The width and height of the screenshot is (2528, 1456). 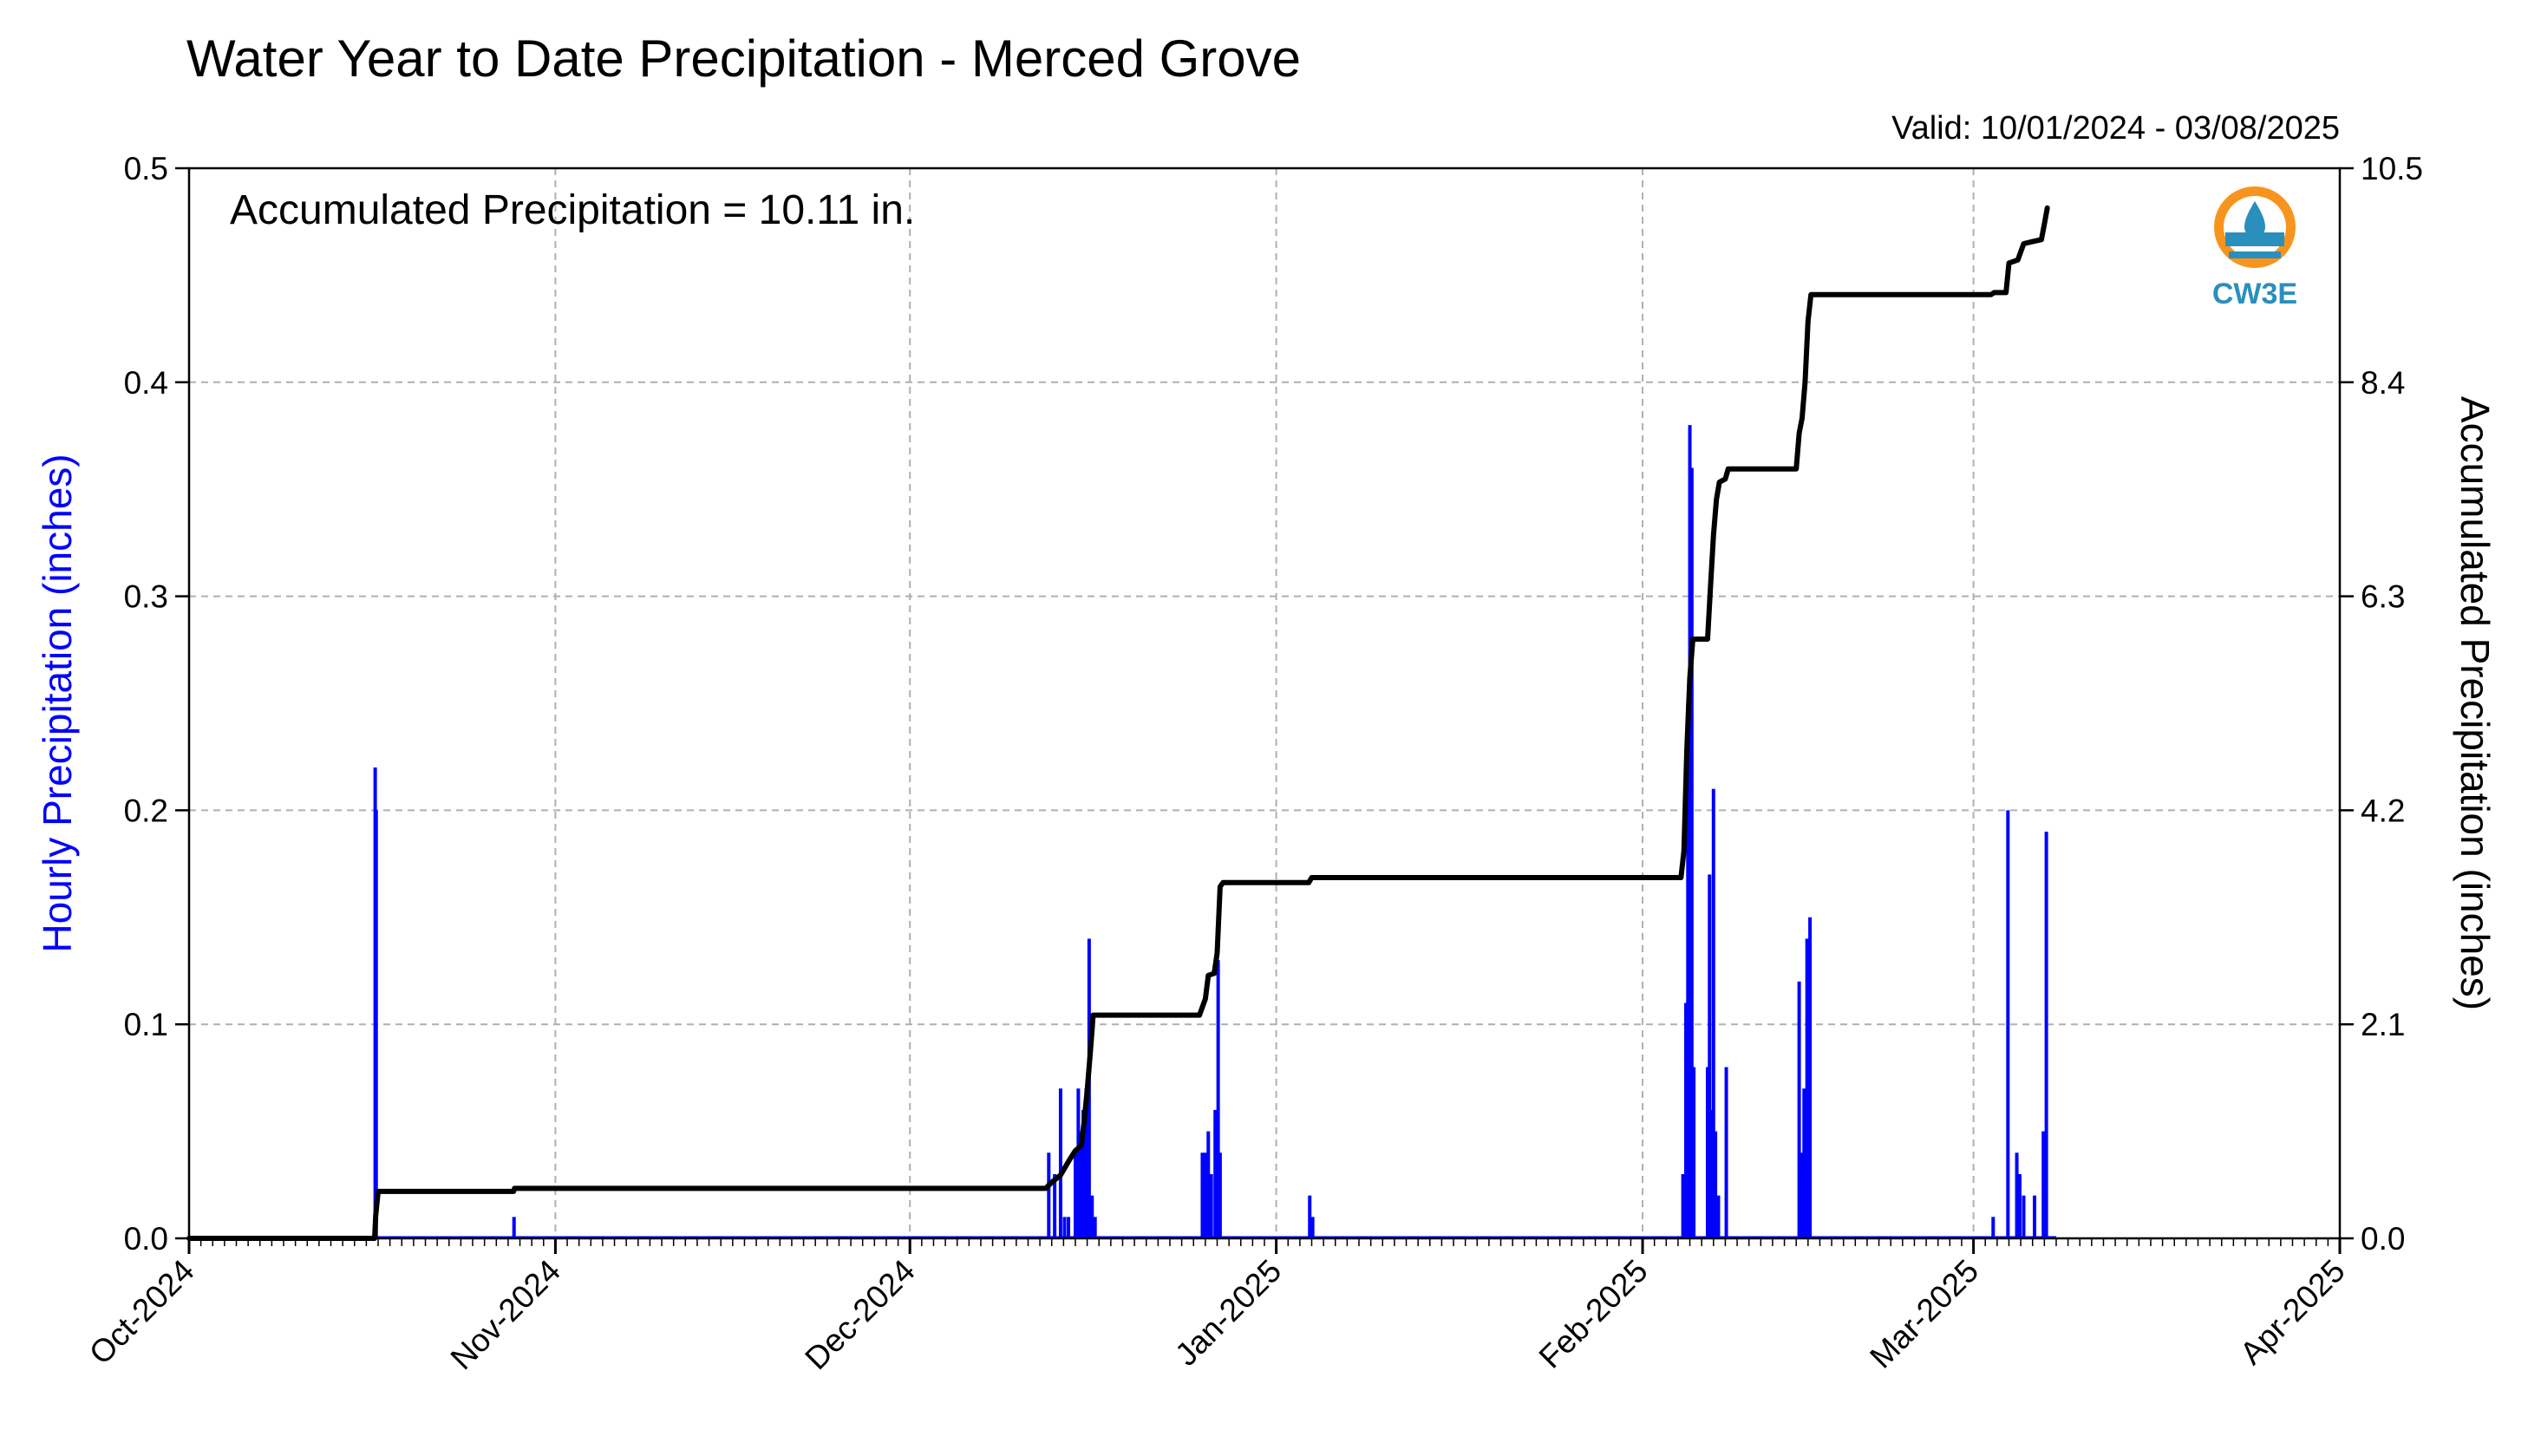 I want to click on right-y-tick-label: 8.4, so click(x=2383, y=383).